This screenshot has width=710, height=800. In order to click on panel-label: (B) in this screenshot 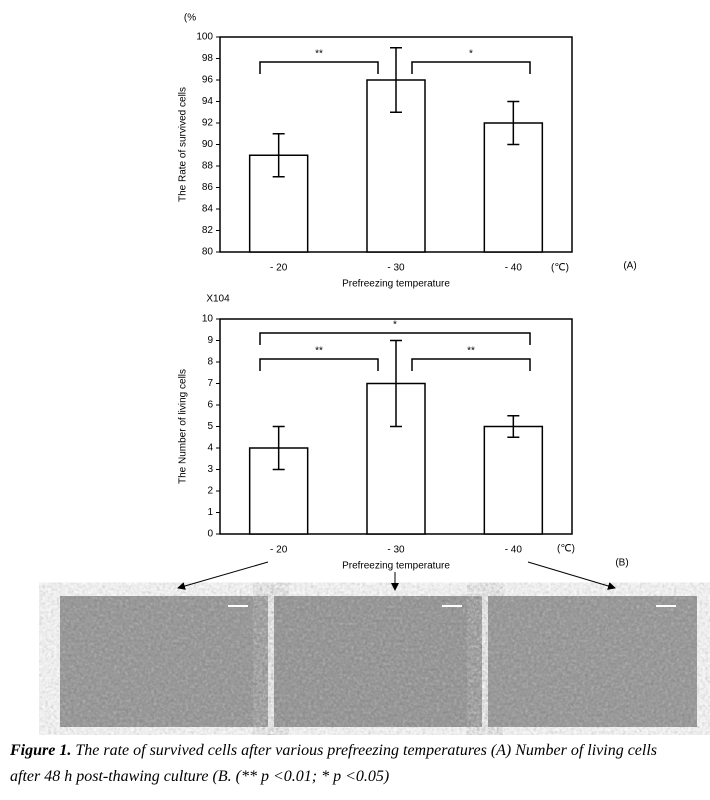, I will do `click(621, 563)`.